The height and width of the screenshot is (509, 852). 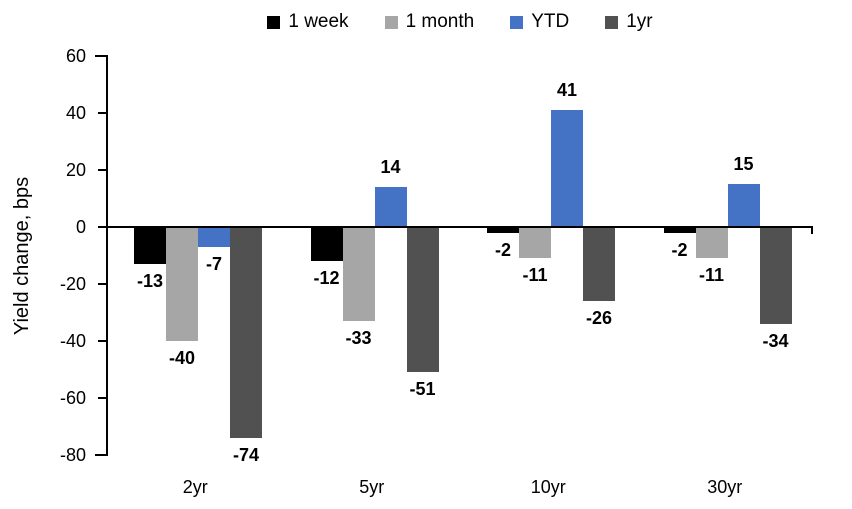 What do you see at coordinates (548, 487) in the screenshot?
I see `x-category-label-10yr: 10yr` at bounding box center [548, 487].